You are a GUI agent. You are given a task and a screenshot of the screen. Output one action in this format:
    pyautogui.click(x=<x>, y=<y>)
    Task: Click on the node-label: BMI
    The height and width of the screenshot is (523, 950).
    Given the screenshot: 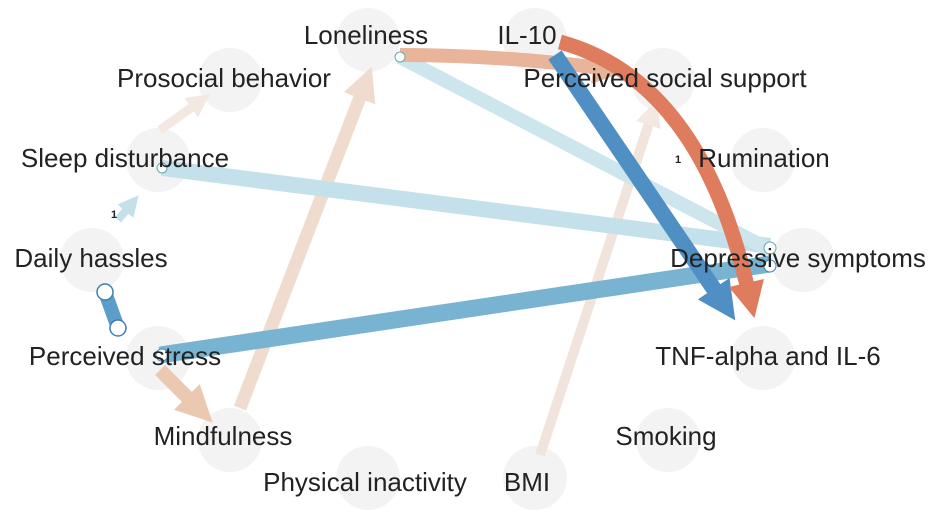 What is the action you would take?
    pyautogui.click(x=527, y=482)
    